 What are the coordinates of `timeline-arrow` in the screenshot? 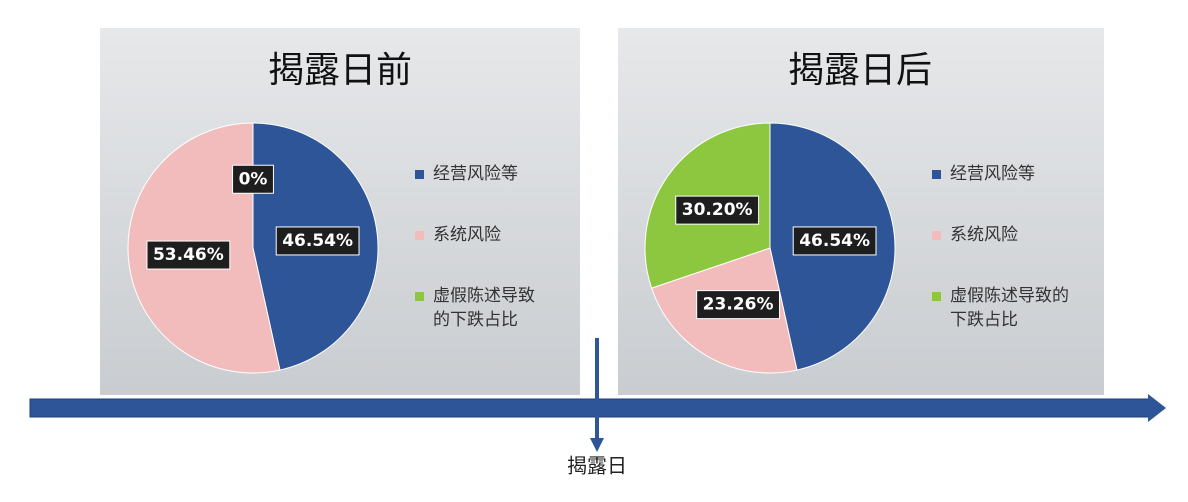 It's located at (1157, 408).